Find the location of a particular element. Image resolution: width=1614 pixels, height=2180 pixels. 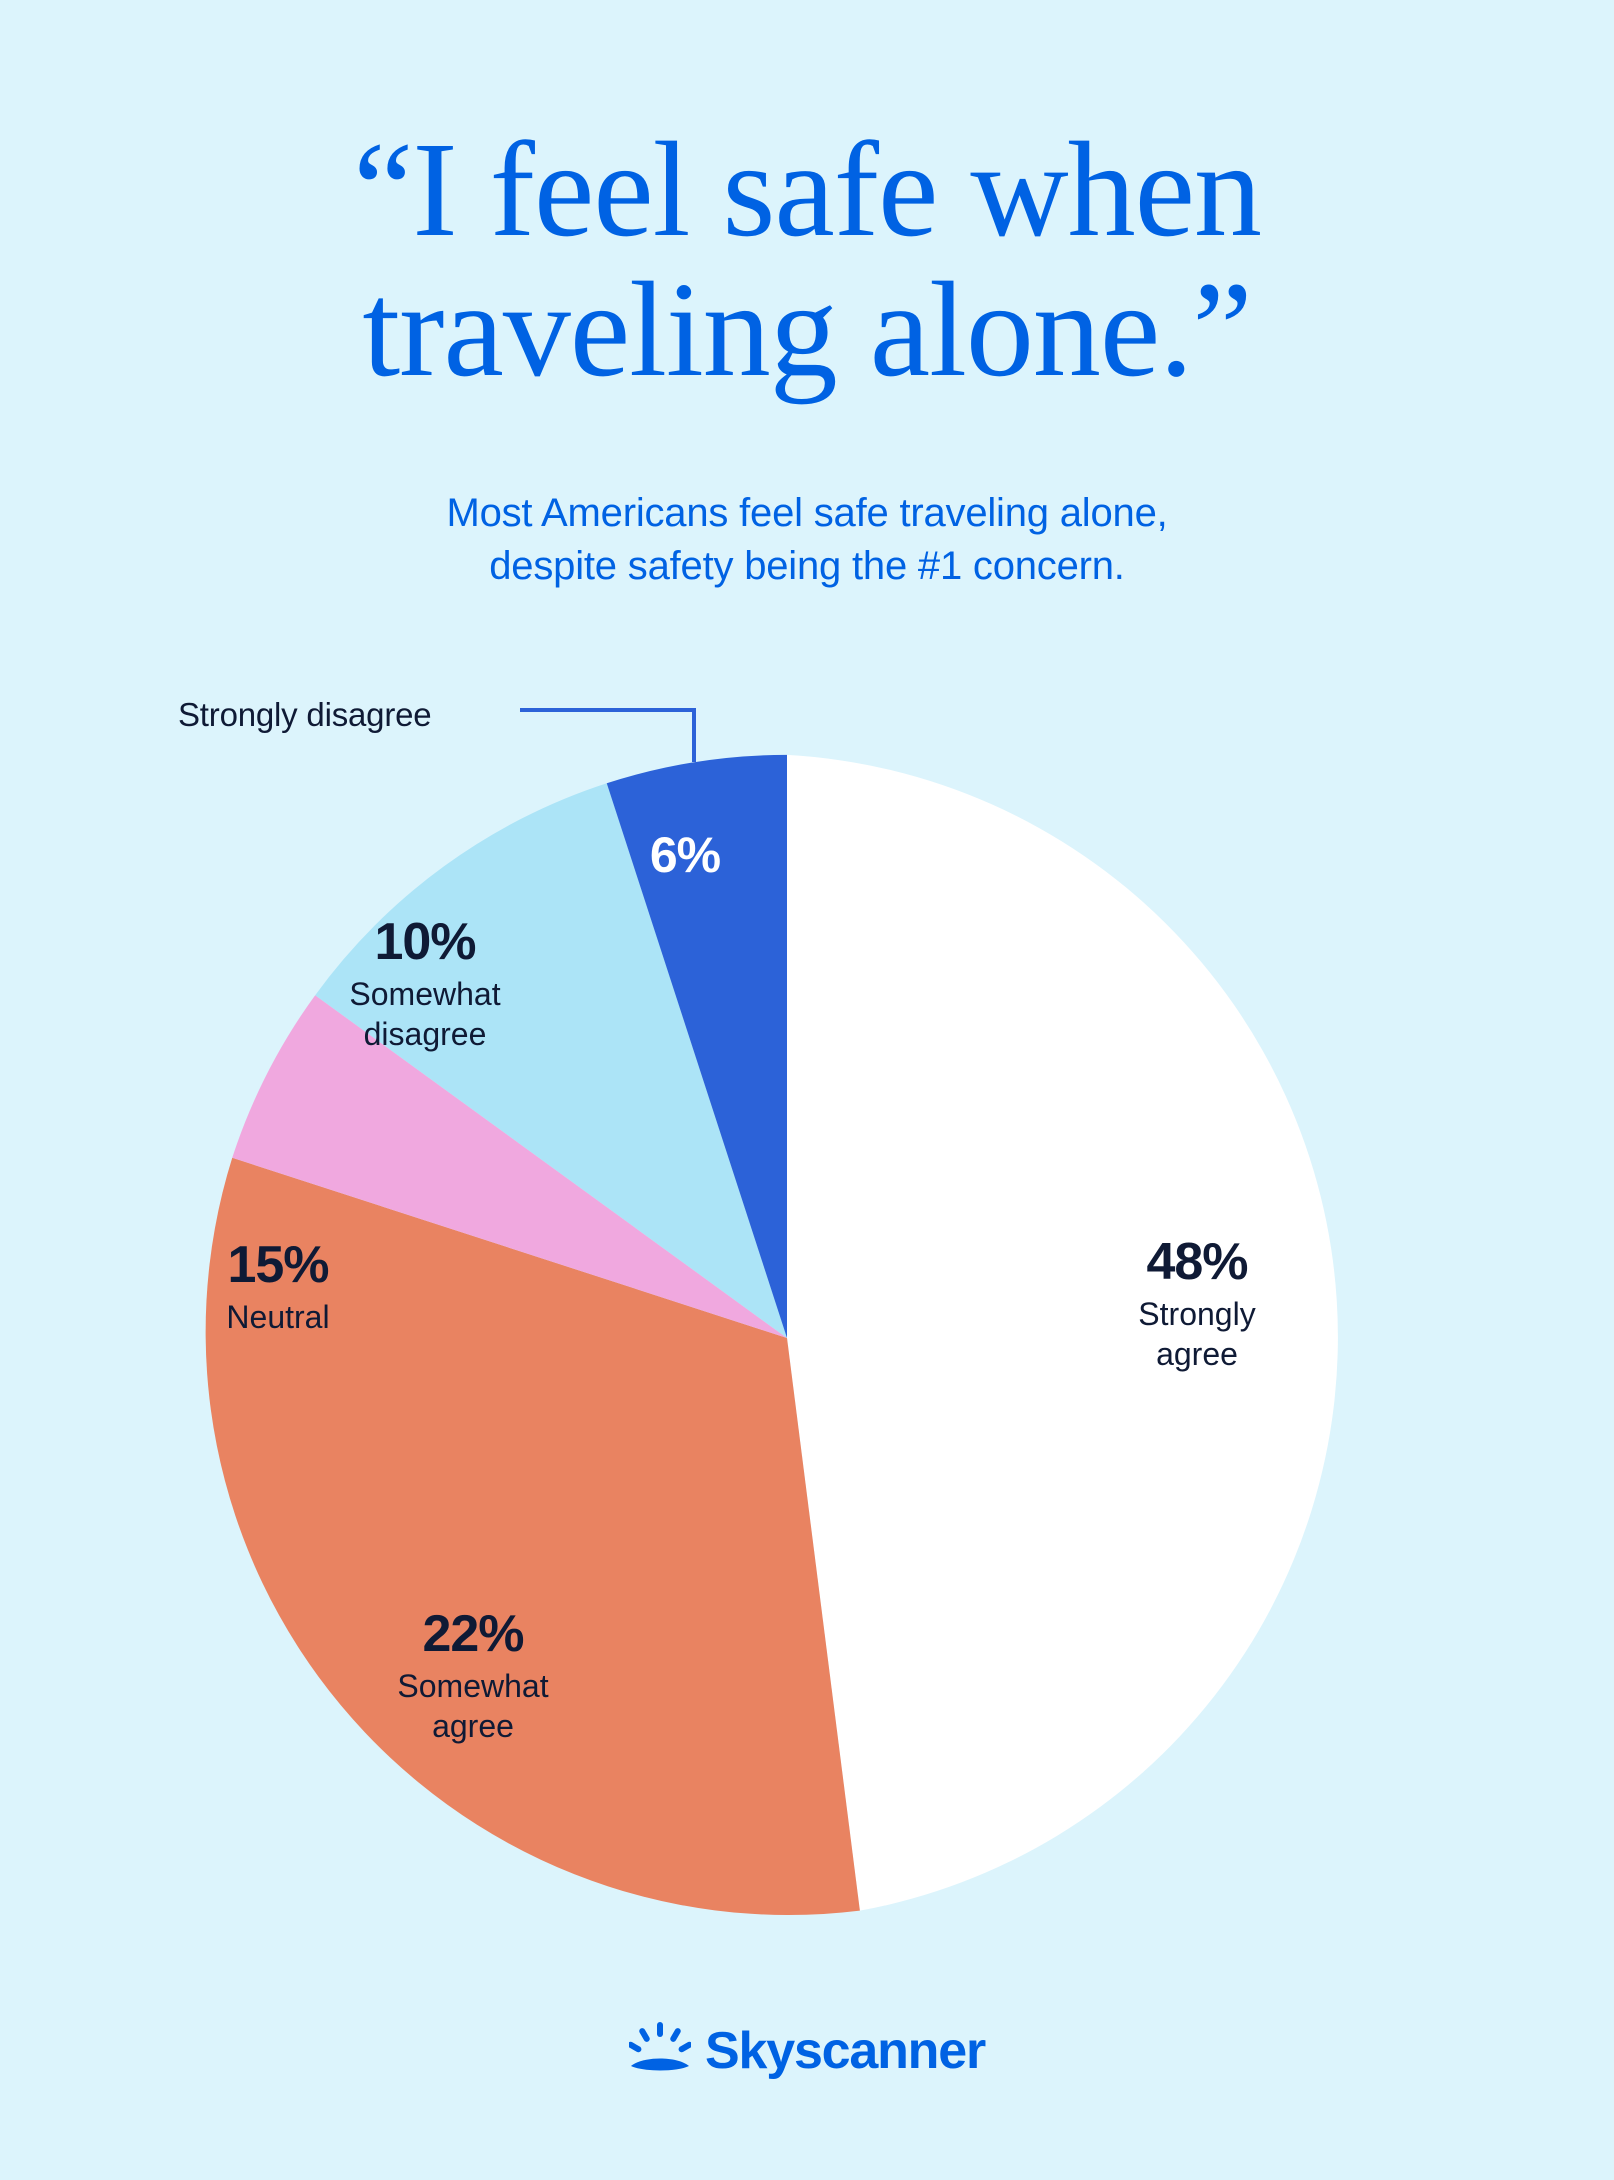

slice-value-somewhat-disagree: 10% is located at coordinates (425, 942).